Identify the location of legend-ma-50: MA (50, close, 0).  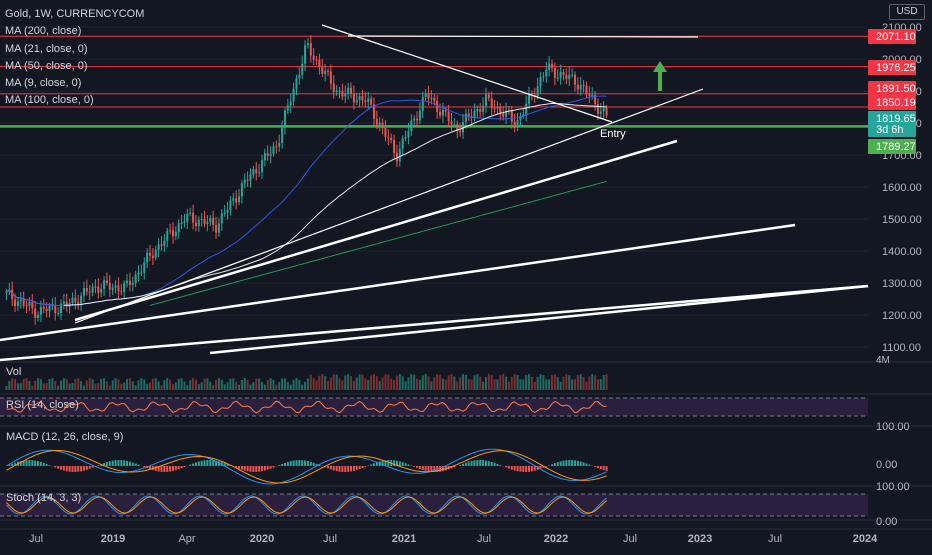
(74, 66).